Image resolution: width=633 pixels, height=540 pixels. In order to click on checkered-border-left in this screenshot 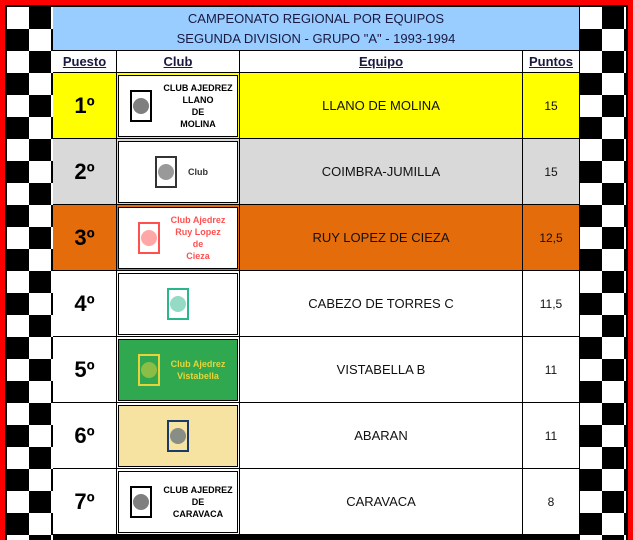, I will do `click(30, 273)`.